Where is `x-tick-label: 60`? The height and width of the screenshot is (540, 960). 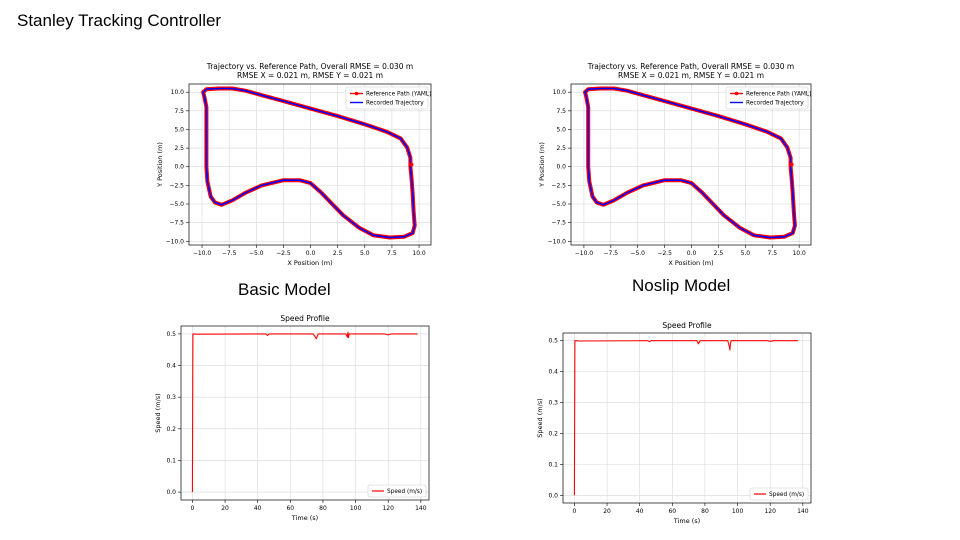 x-tick-label: 60 is located at coordinates (290, 508).